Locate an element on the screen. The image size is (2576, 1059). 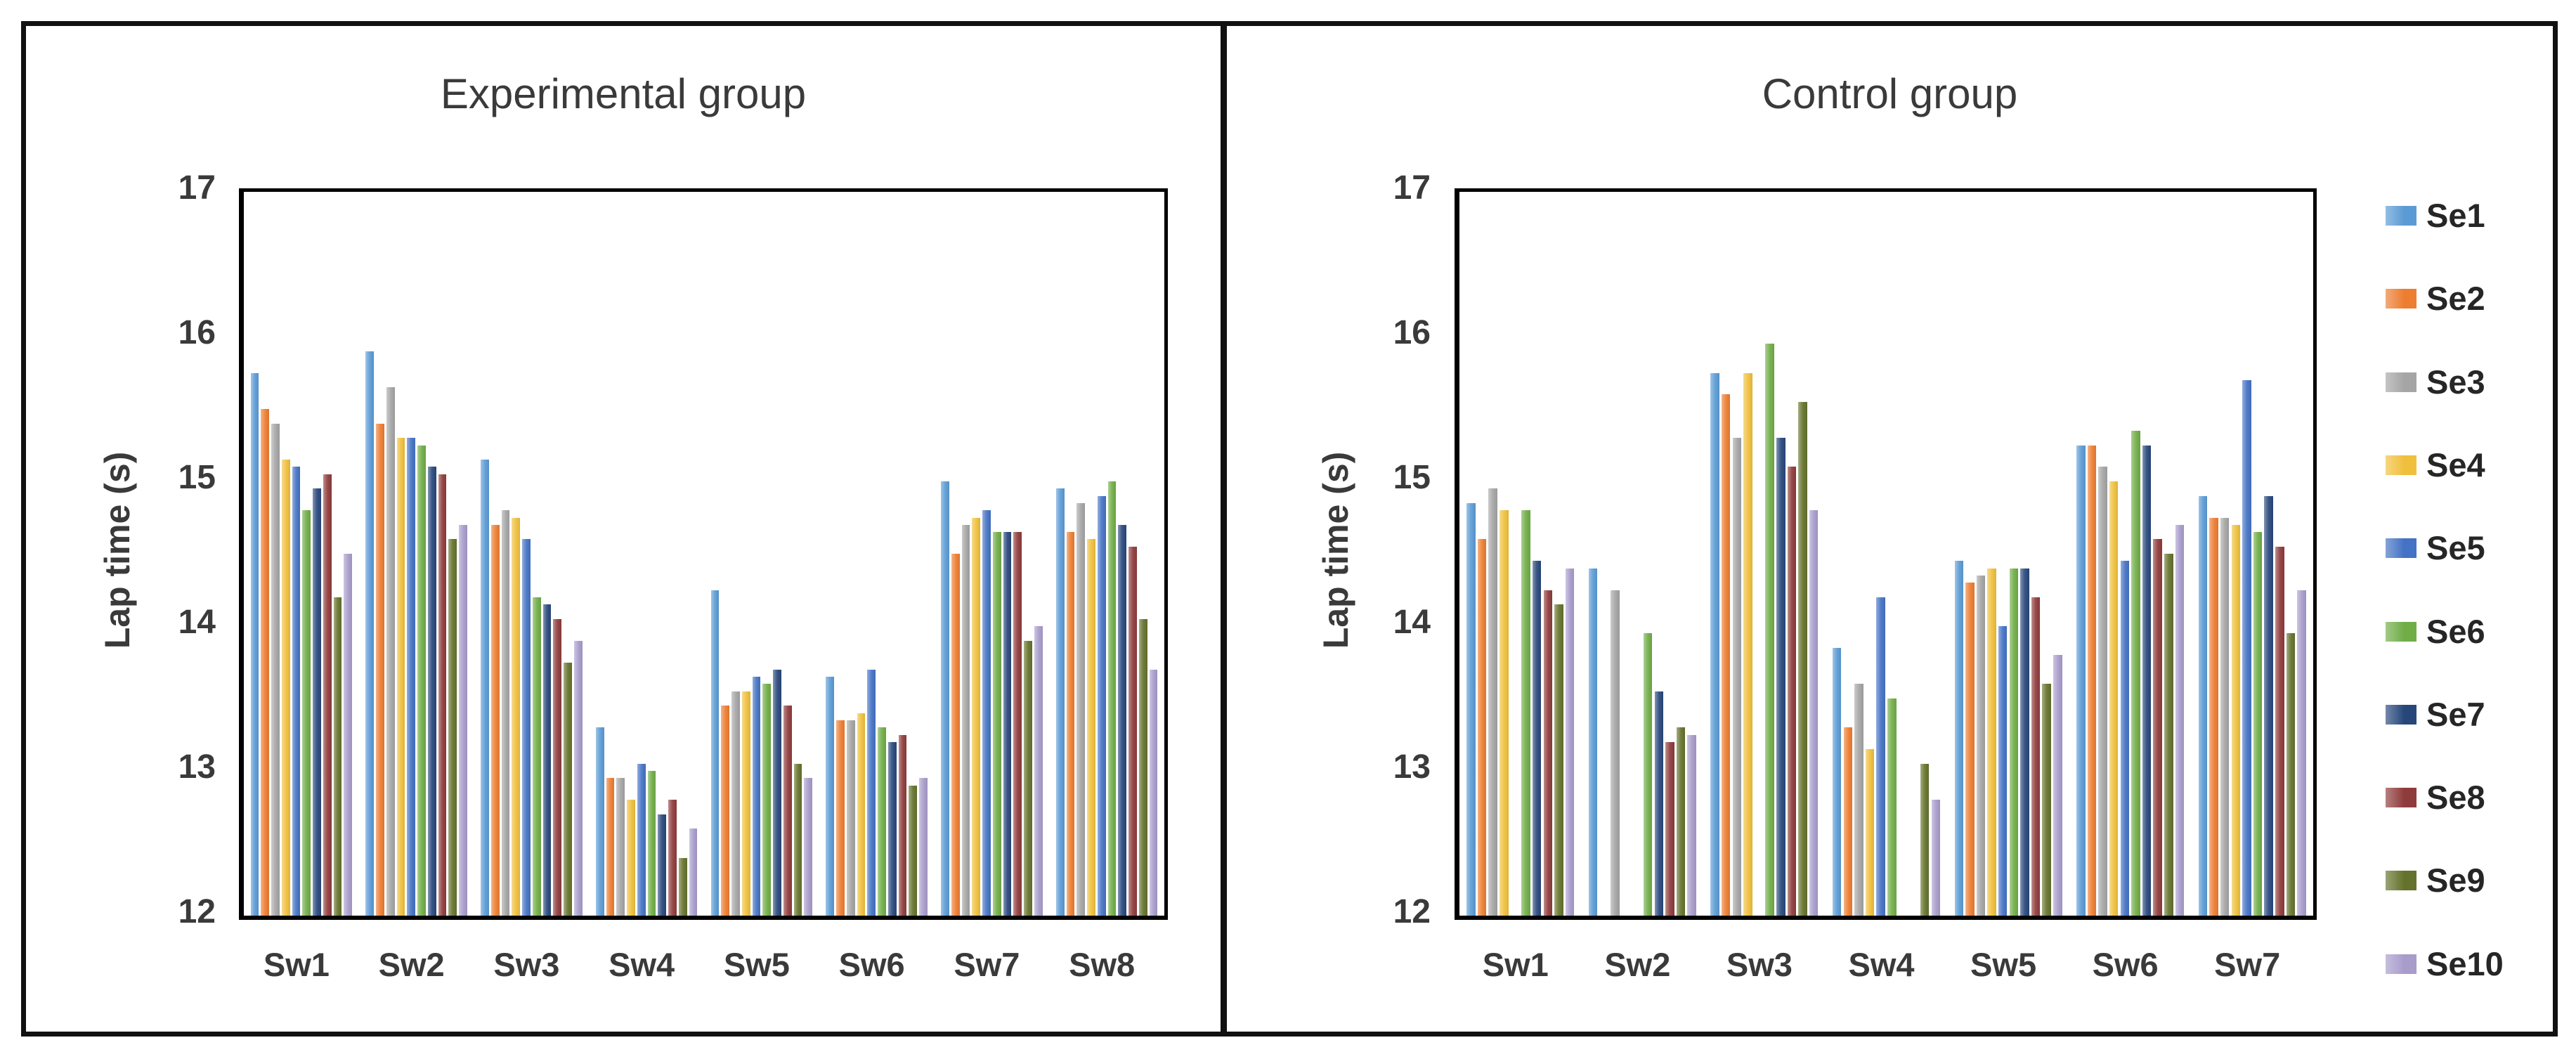
control-chart-title: Control group is located at coordinates (1890, 93).